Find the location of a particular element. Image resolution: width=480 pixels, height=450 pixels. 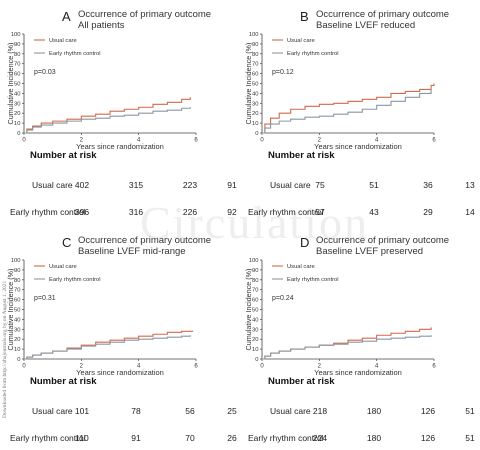

risk-value: 56 is located at coordinates (190, 411).